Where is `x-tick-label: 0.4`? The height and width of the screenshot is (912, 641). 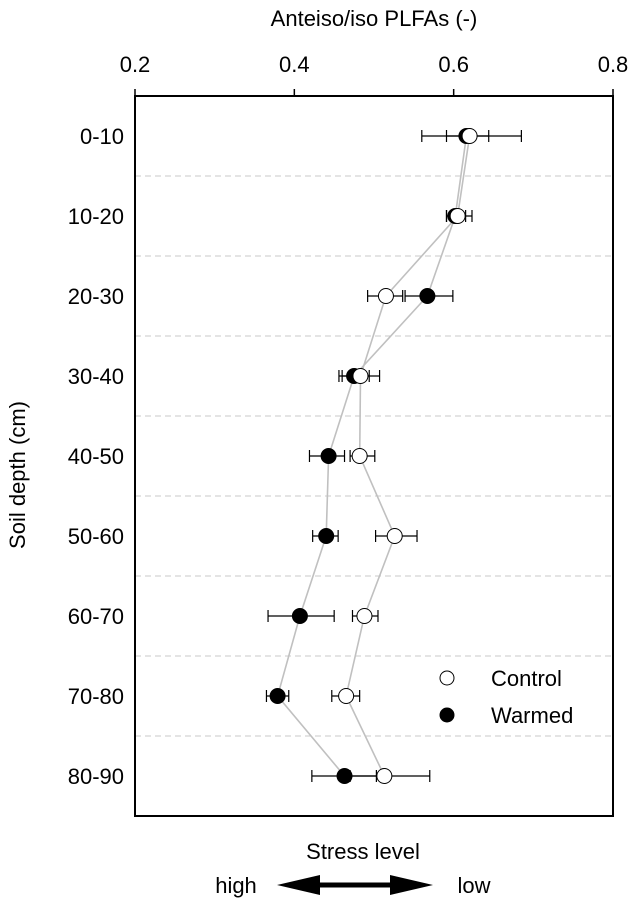
x-tick-label: 0.4 is located at coordinates (294, 64).